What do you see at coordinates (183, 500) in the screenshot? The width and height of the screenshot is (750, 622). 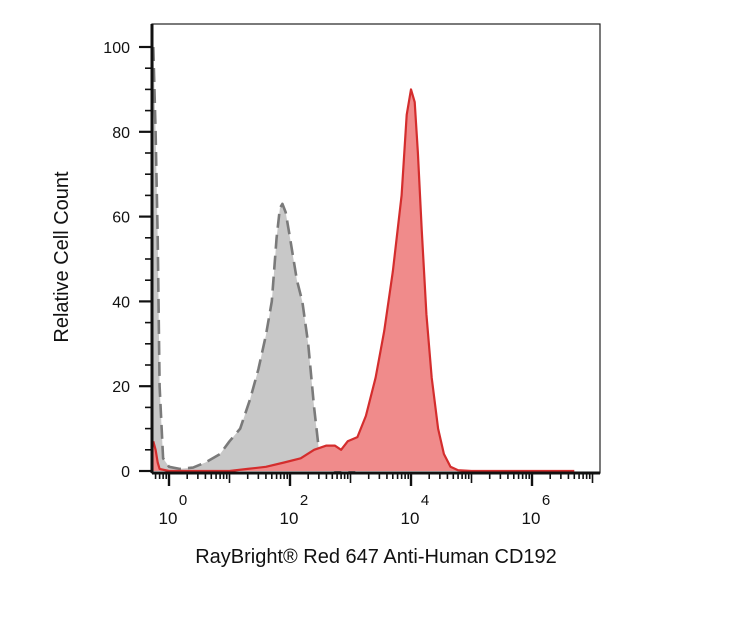 I see `x-tick-label-exponent: 0` at bounding box center [183, 500].